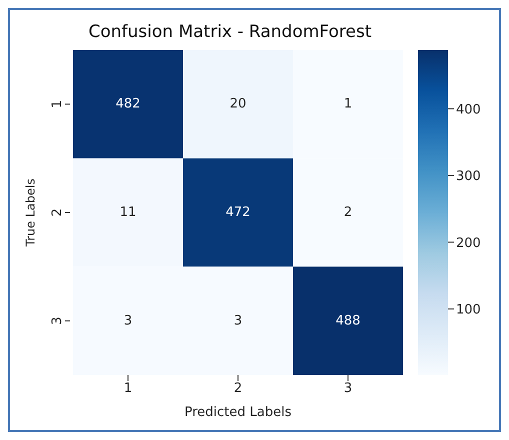 The height and width of the screenshot is (440, 509). I want to click on data-label: 11, so click(128, 212).